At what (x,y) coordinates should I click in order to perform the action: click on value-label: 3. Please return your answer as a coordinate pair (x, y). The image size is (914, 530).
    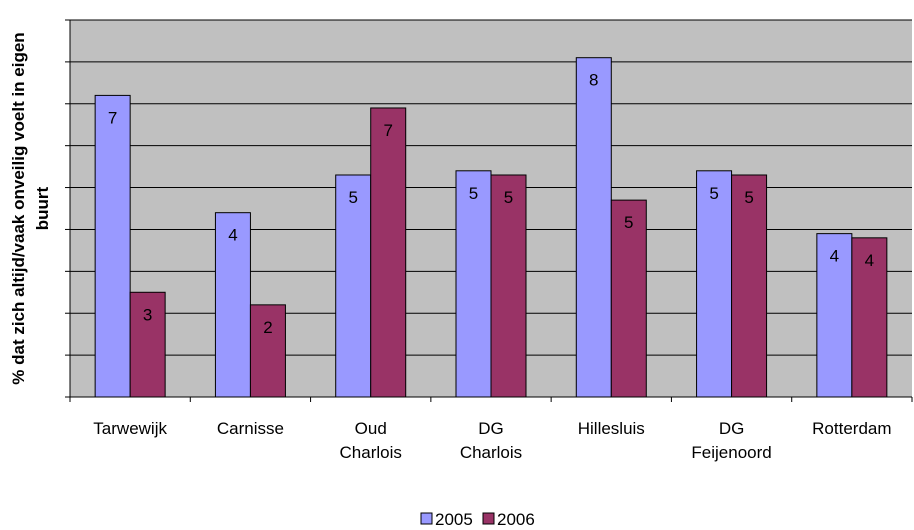
    Looking at the image, I should click on (147, 314).